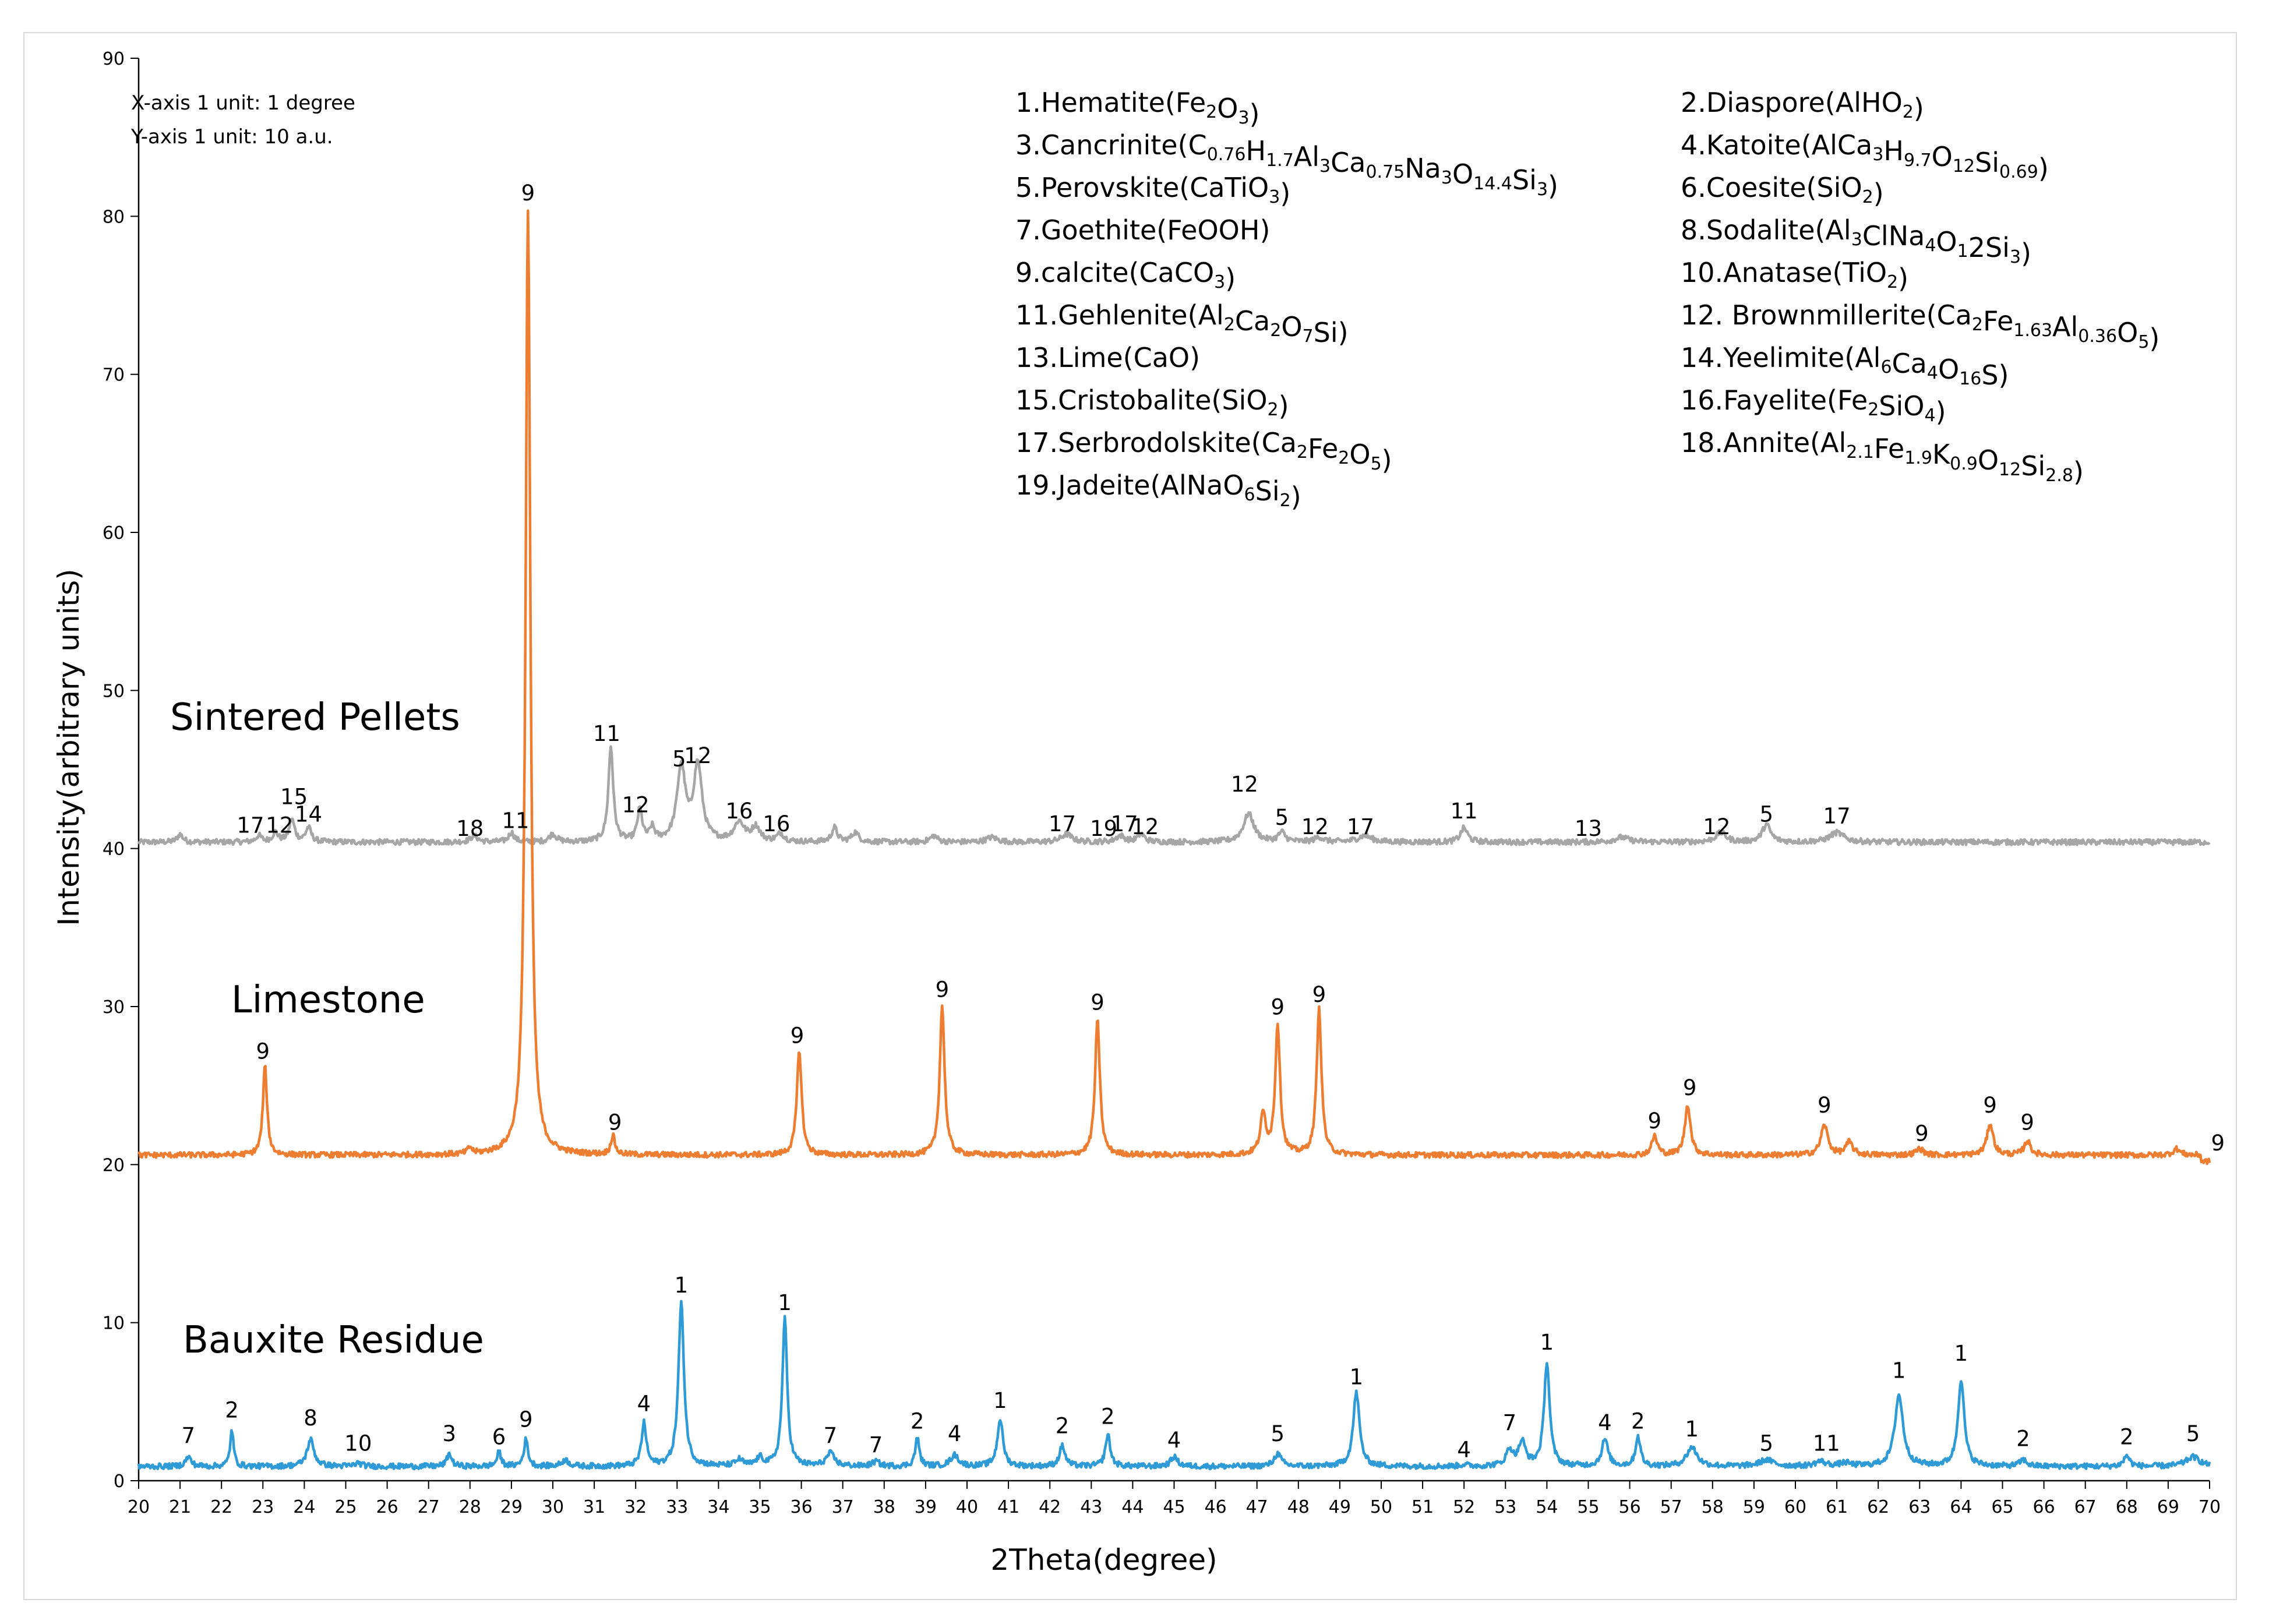  I want to click on peak-label: 6, so click(499, 1437).